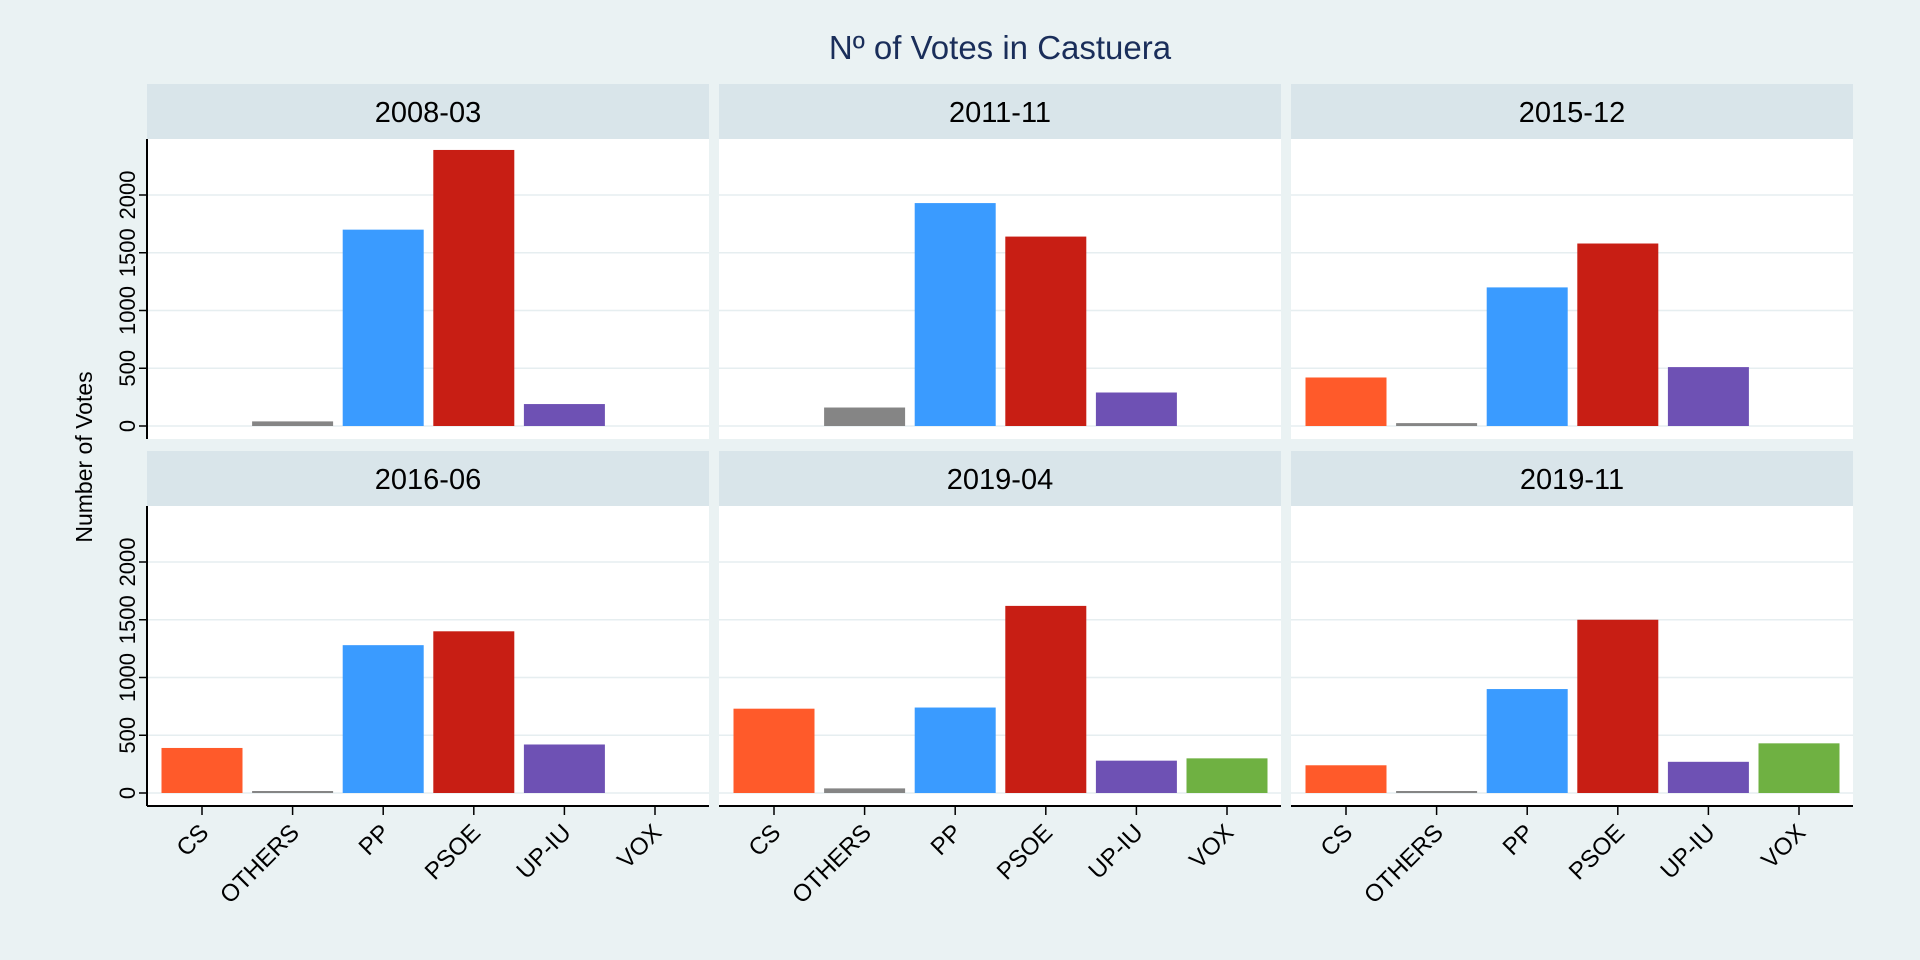 The width and height of the screenshot is (1920, 960). I want to click on panel-title: 2016-06, so click(428, 480).